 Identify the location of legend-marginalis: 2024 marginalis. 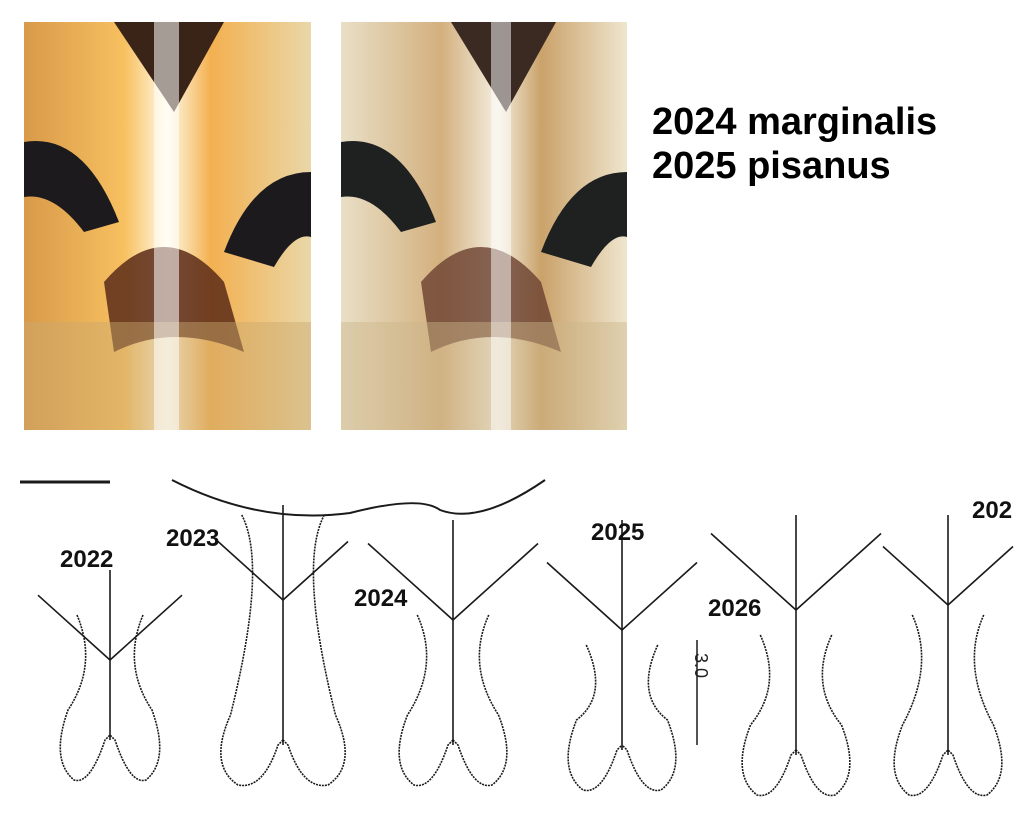
(795, 122).